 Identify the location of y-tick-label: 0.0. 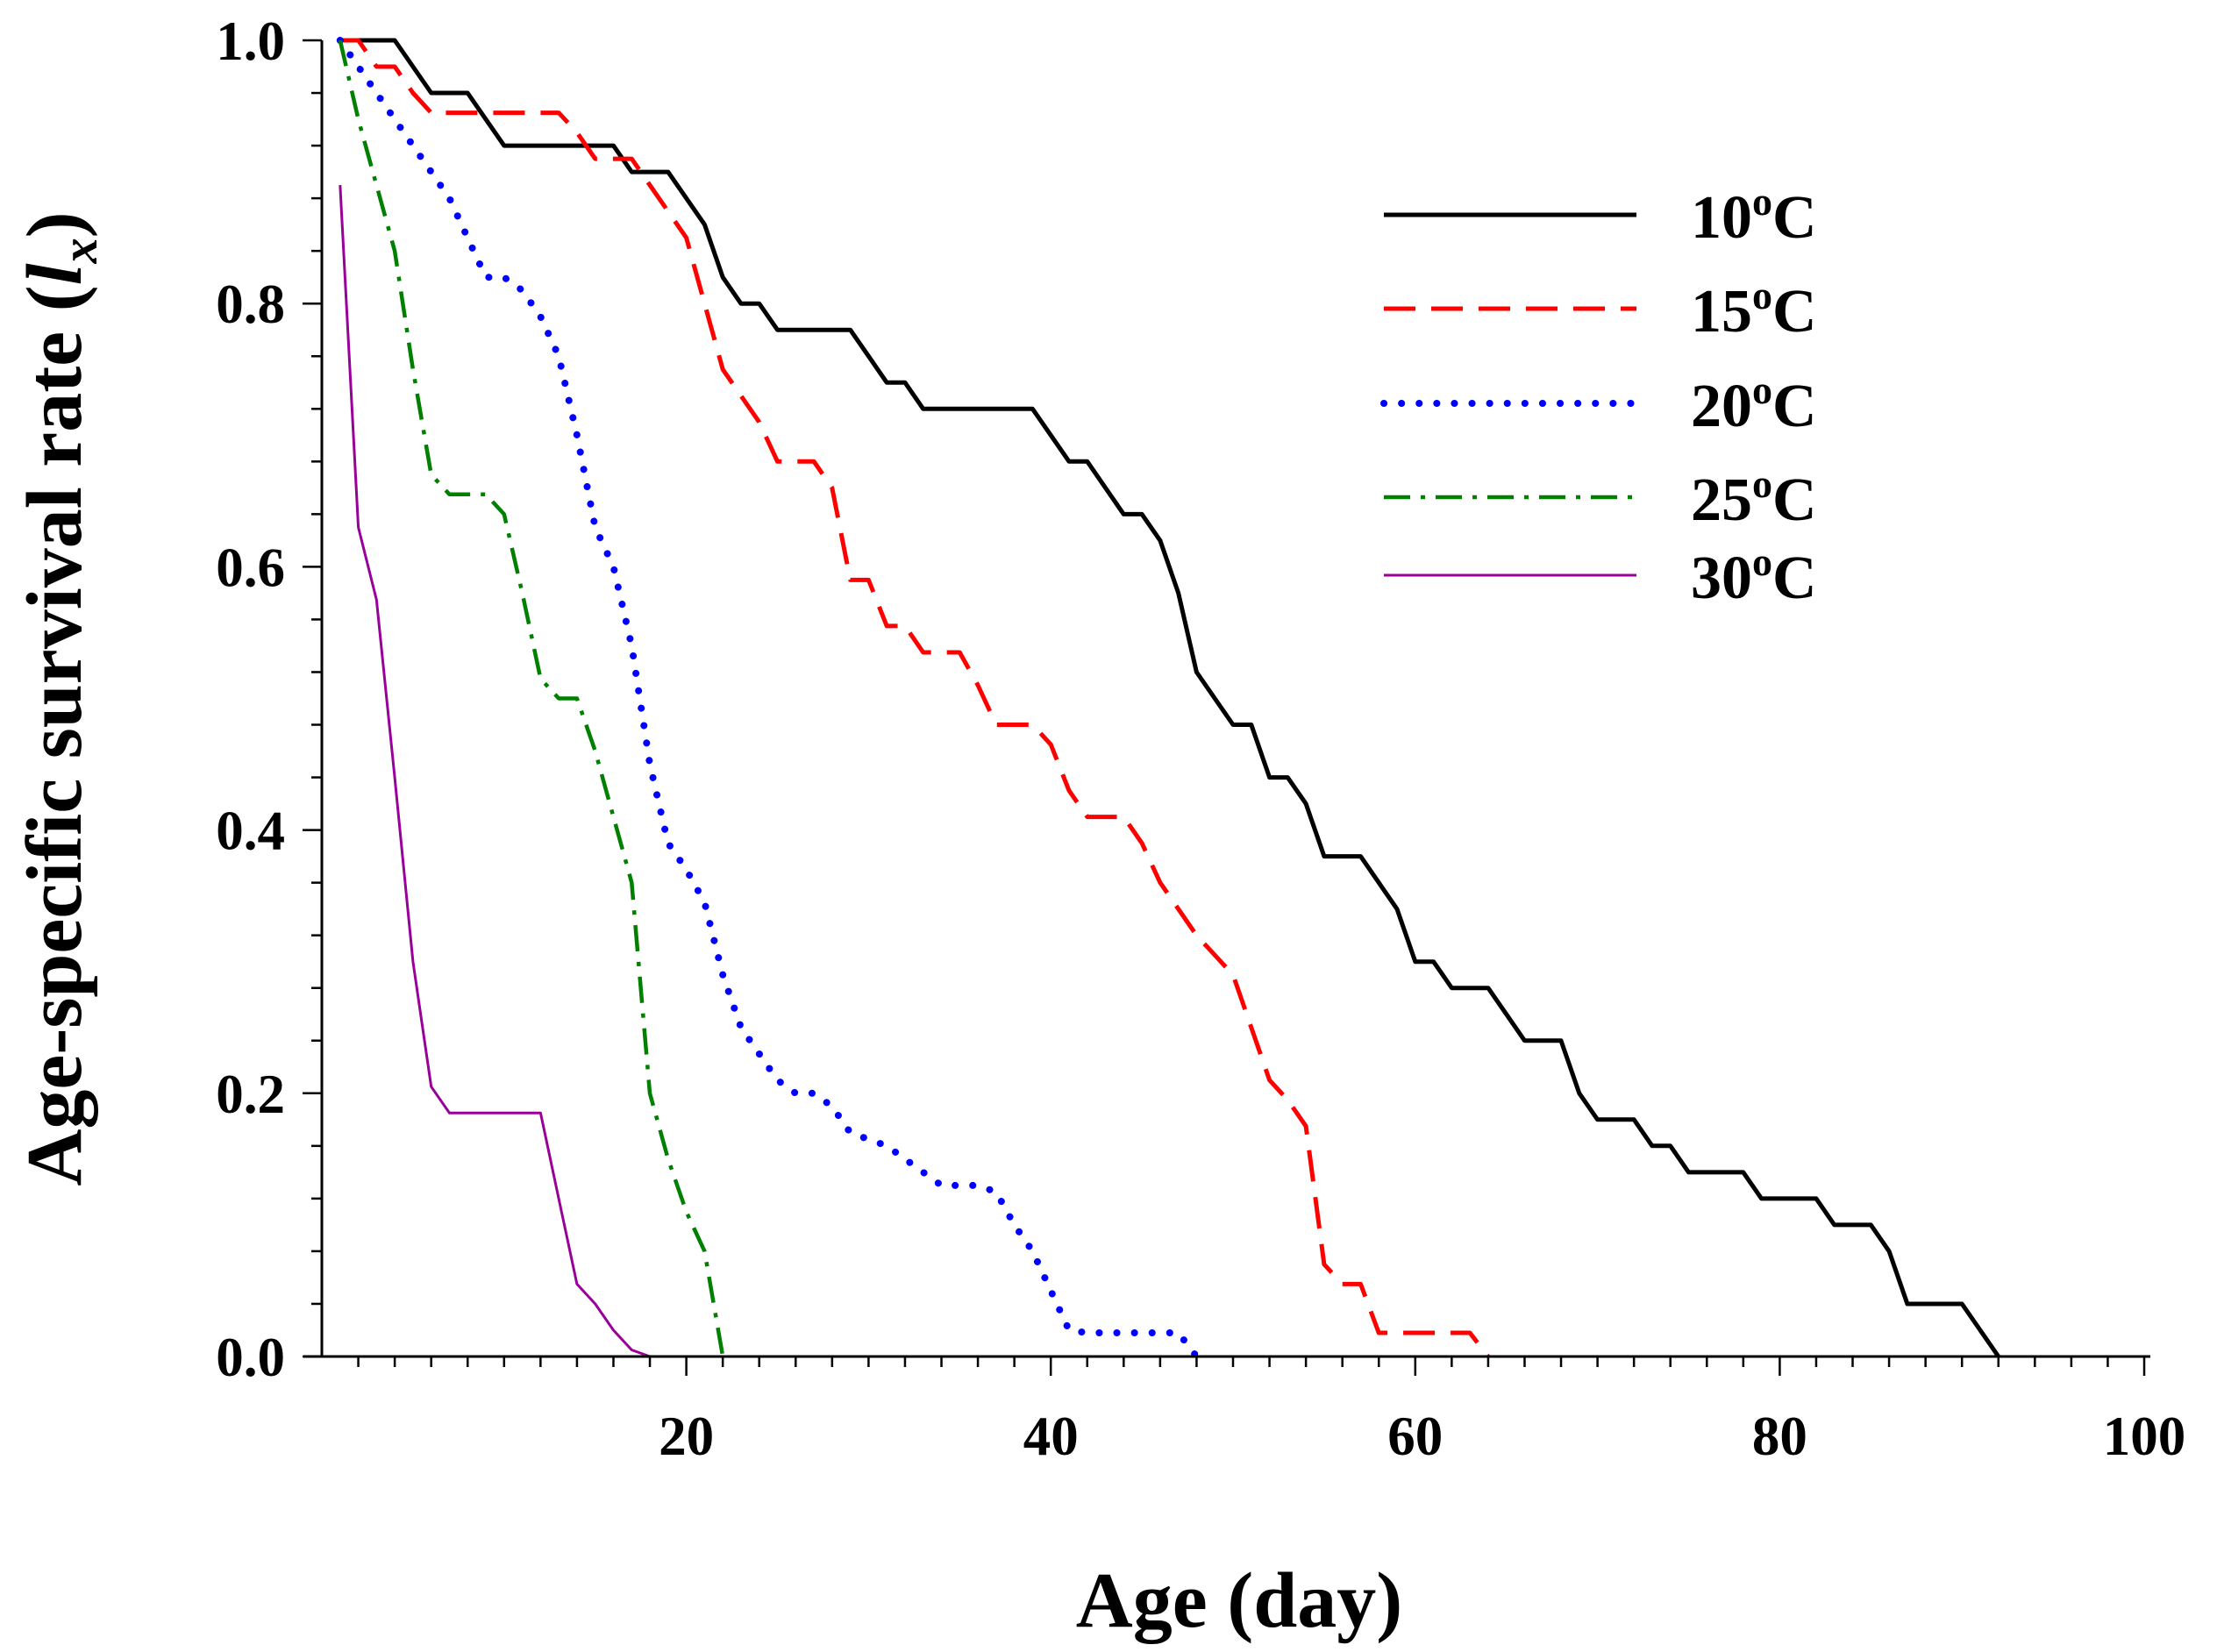
(250, 1357).